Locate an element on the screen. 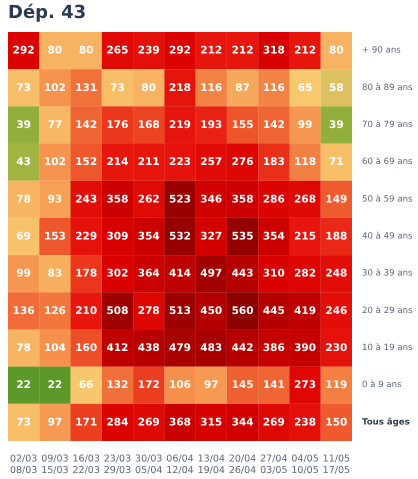 The image size is (418, 479). data-label: 183 is located at coordinates (273, 162).